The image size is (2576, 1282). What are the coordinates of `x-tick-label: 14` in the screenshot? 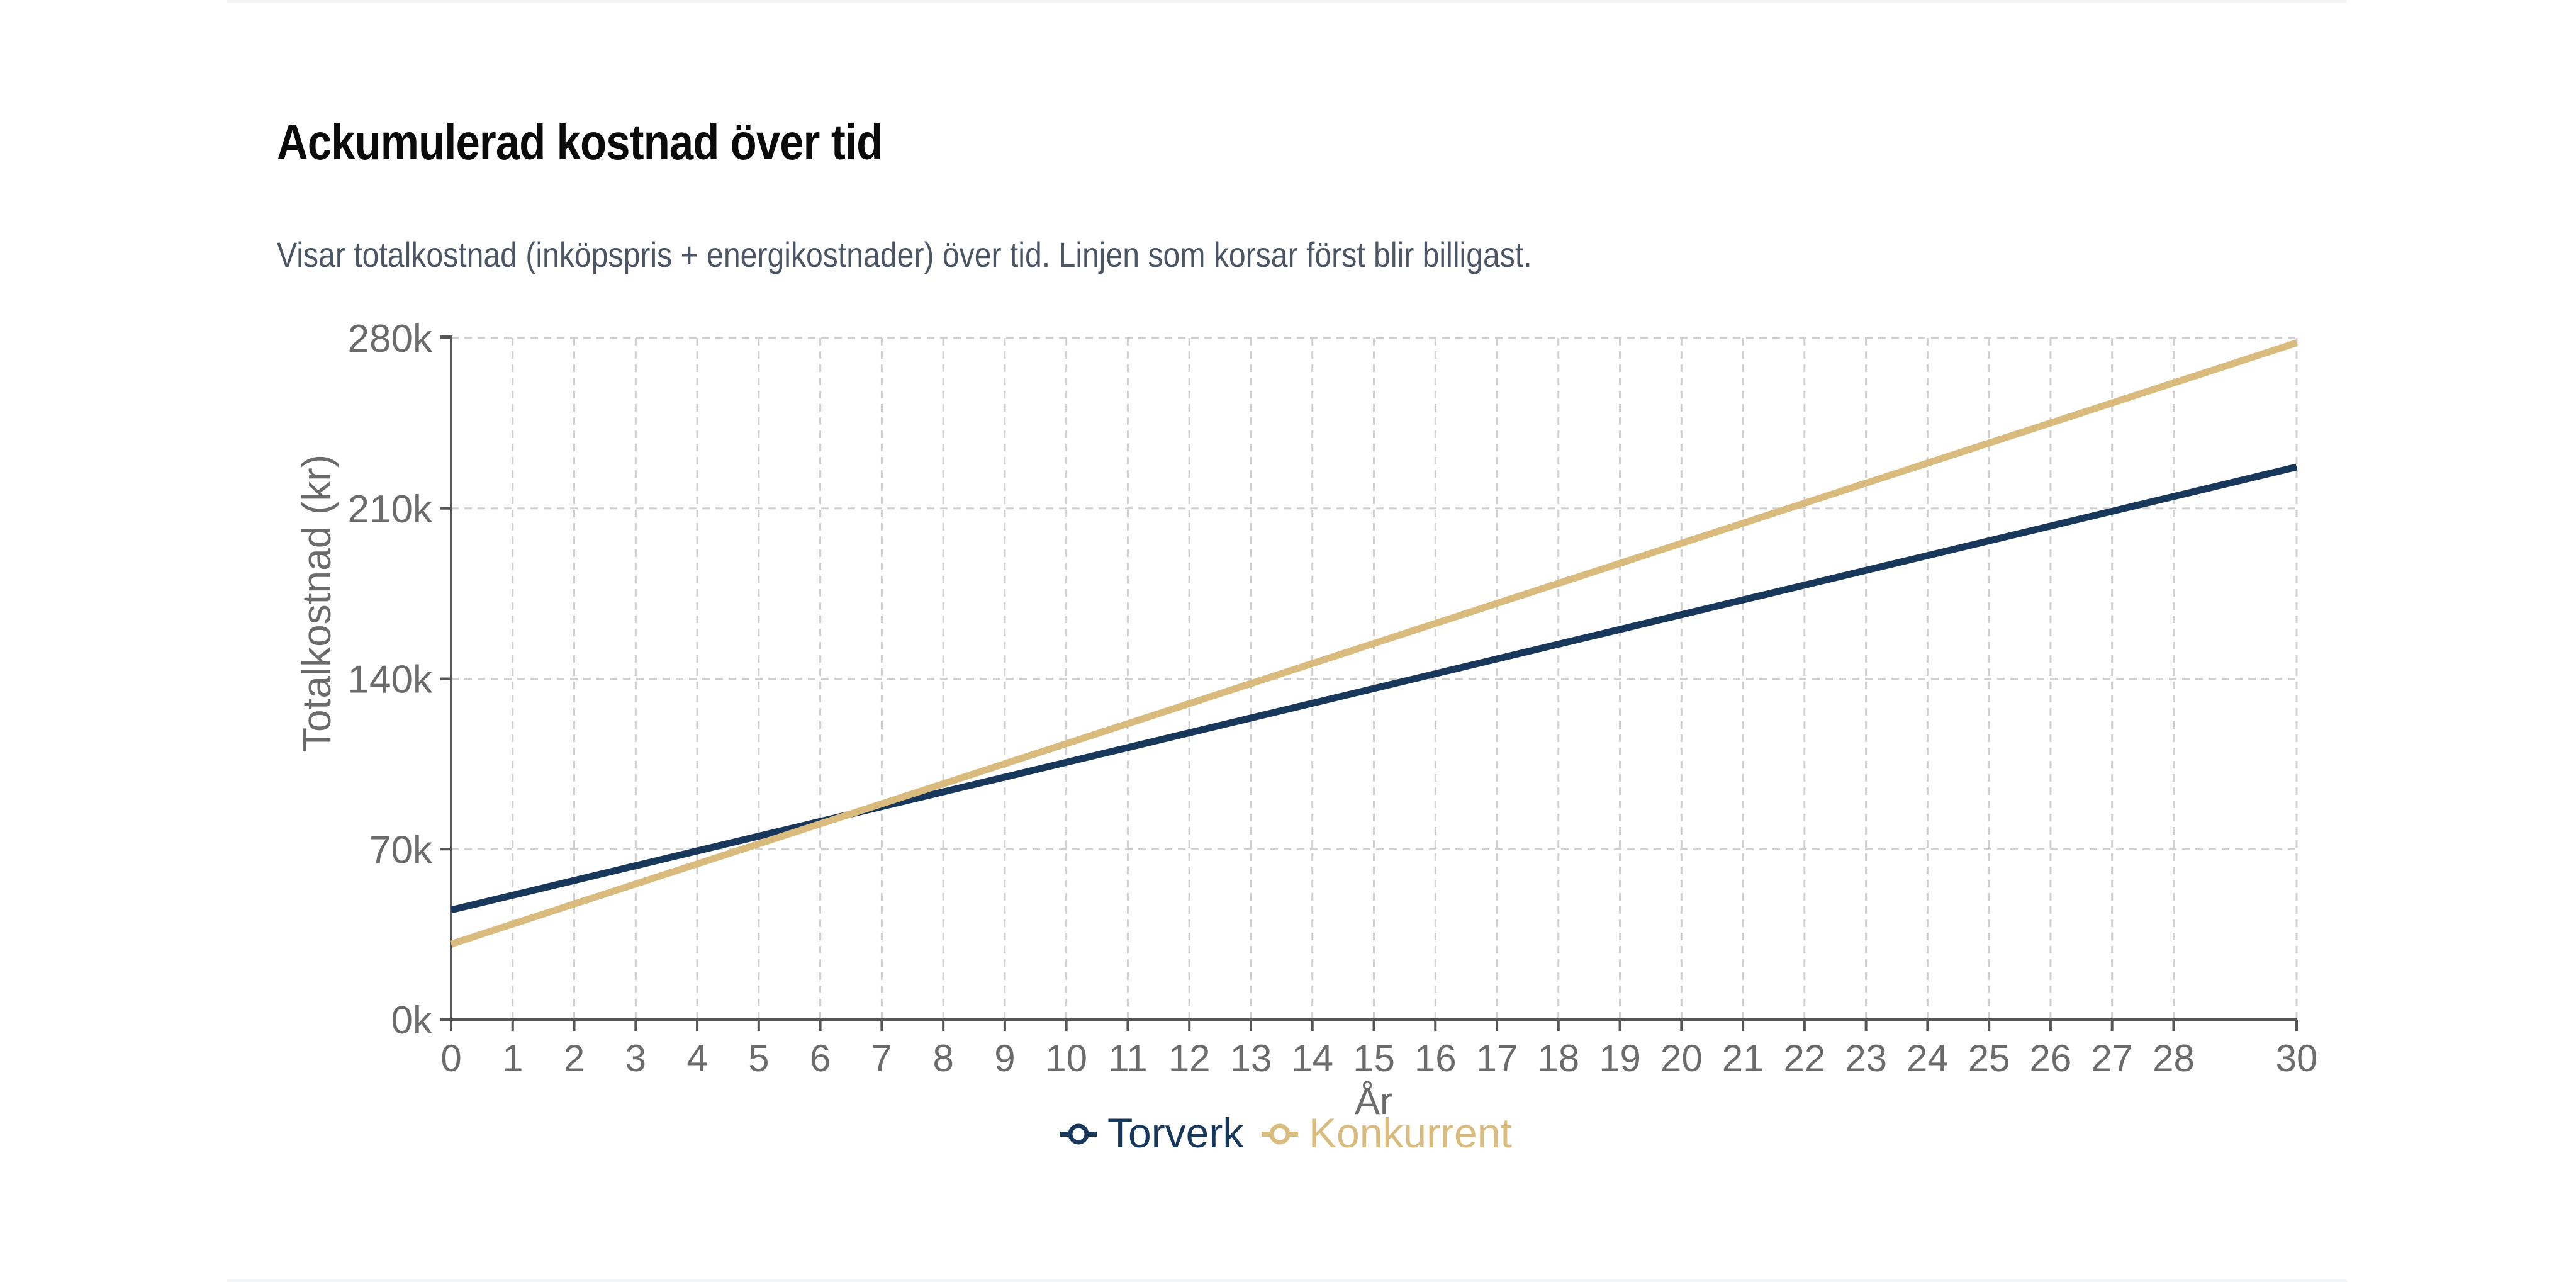 It's located at (1312, 1058).